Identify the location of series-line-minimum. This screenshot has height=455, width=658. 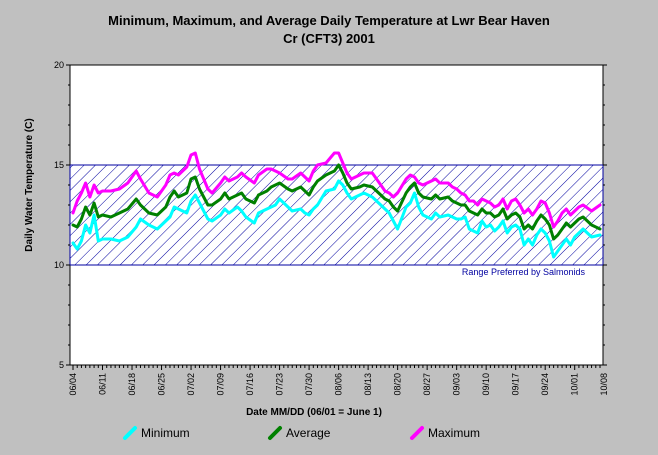
(336, 219).